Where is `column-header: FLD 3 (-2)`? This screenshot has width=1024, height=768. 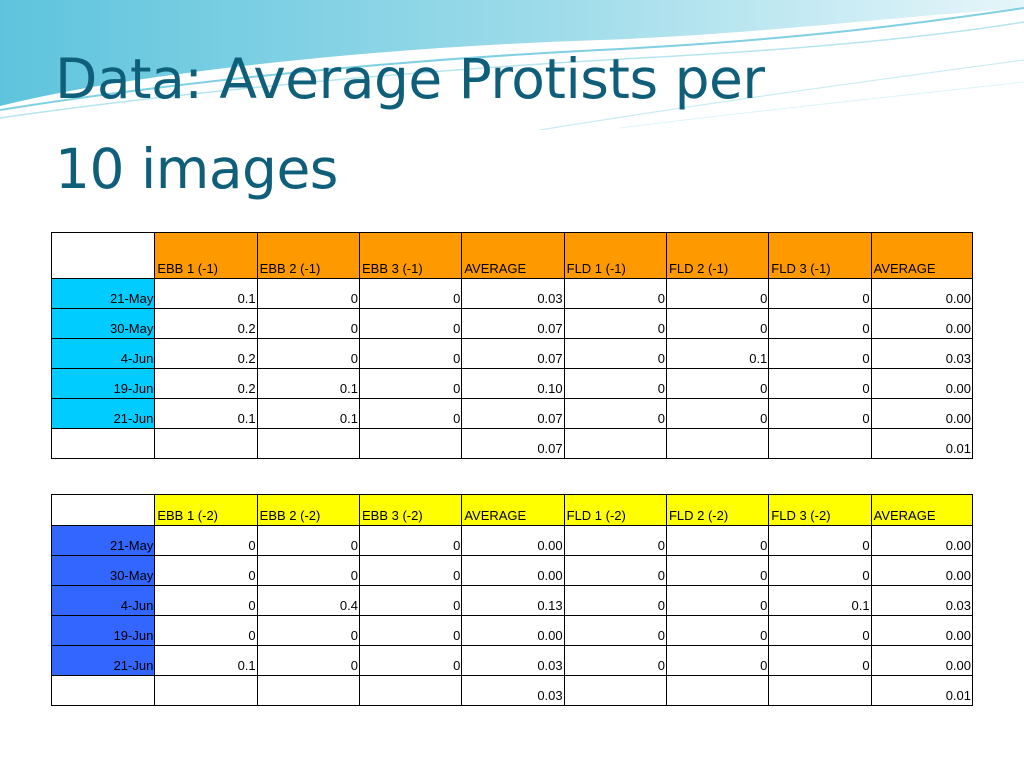 column-header: FLD 3 (-2) is located at coordinates (820, 510).